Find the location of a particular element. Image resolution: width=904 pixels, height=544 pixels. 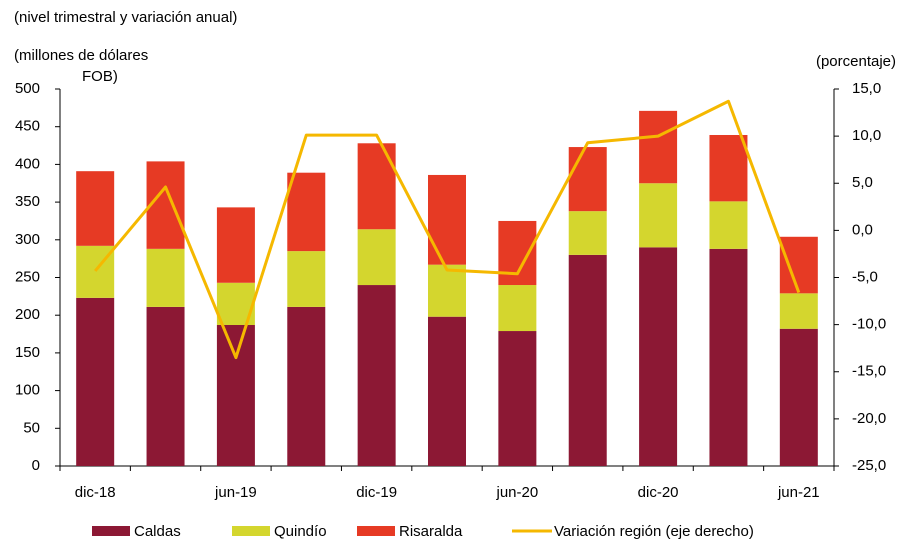

legend-label: Risaralda is located at coordinates (431, 531).